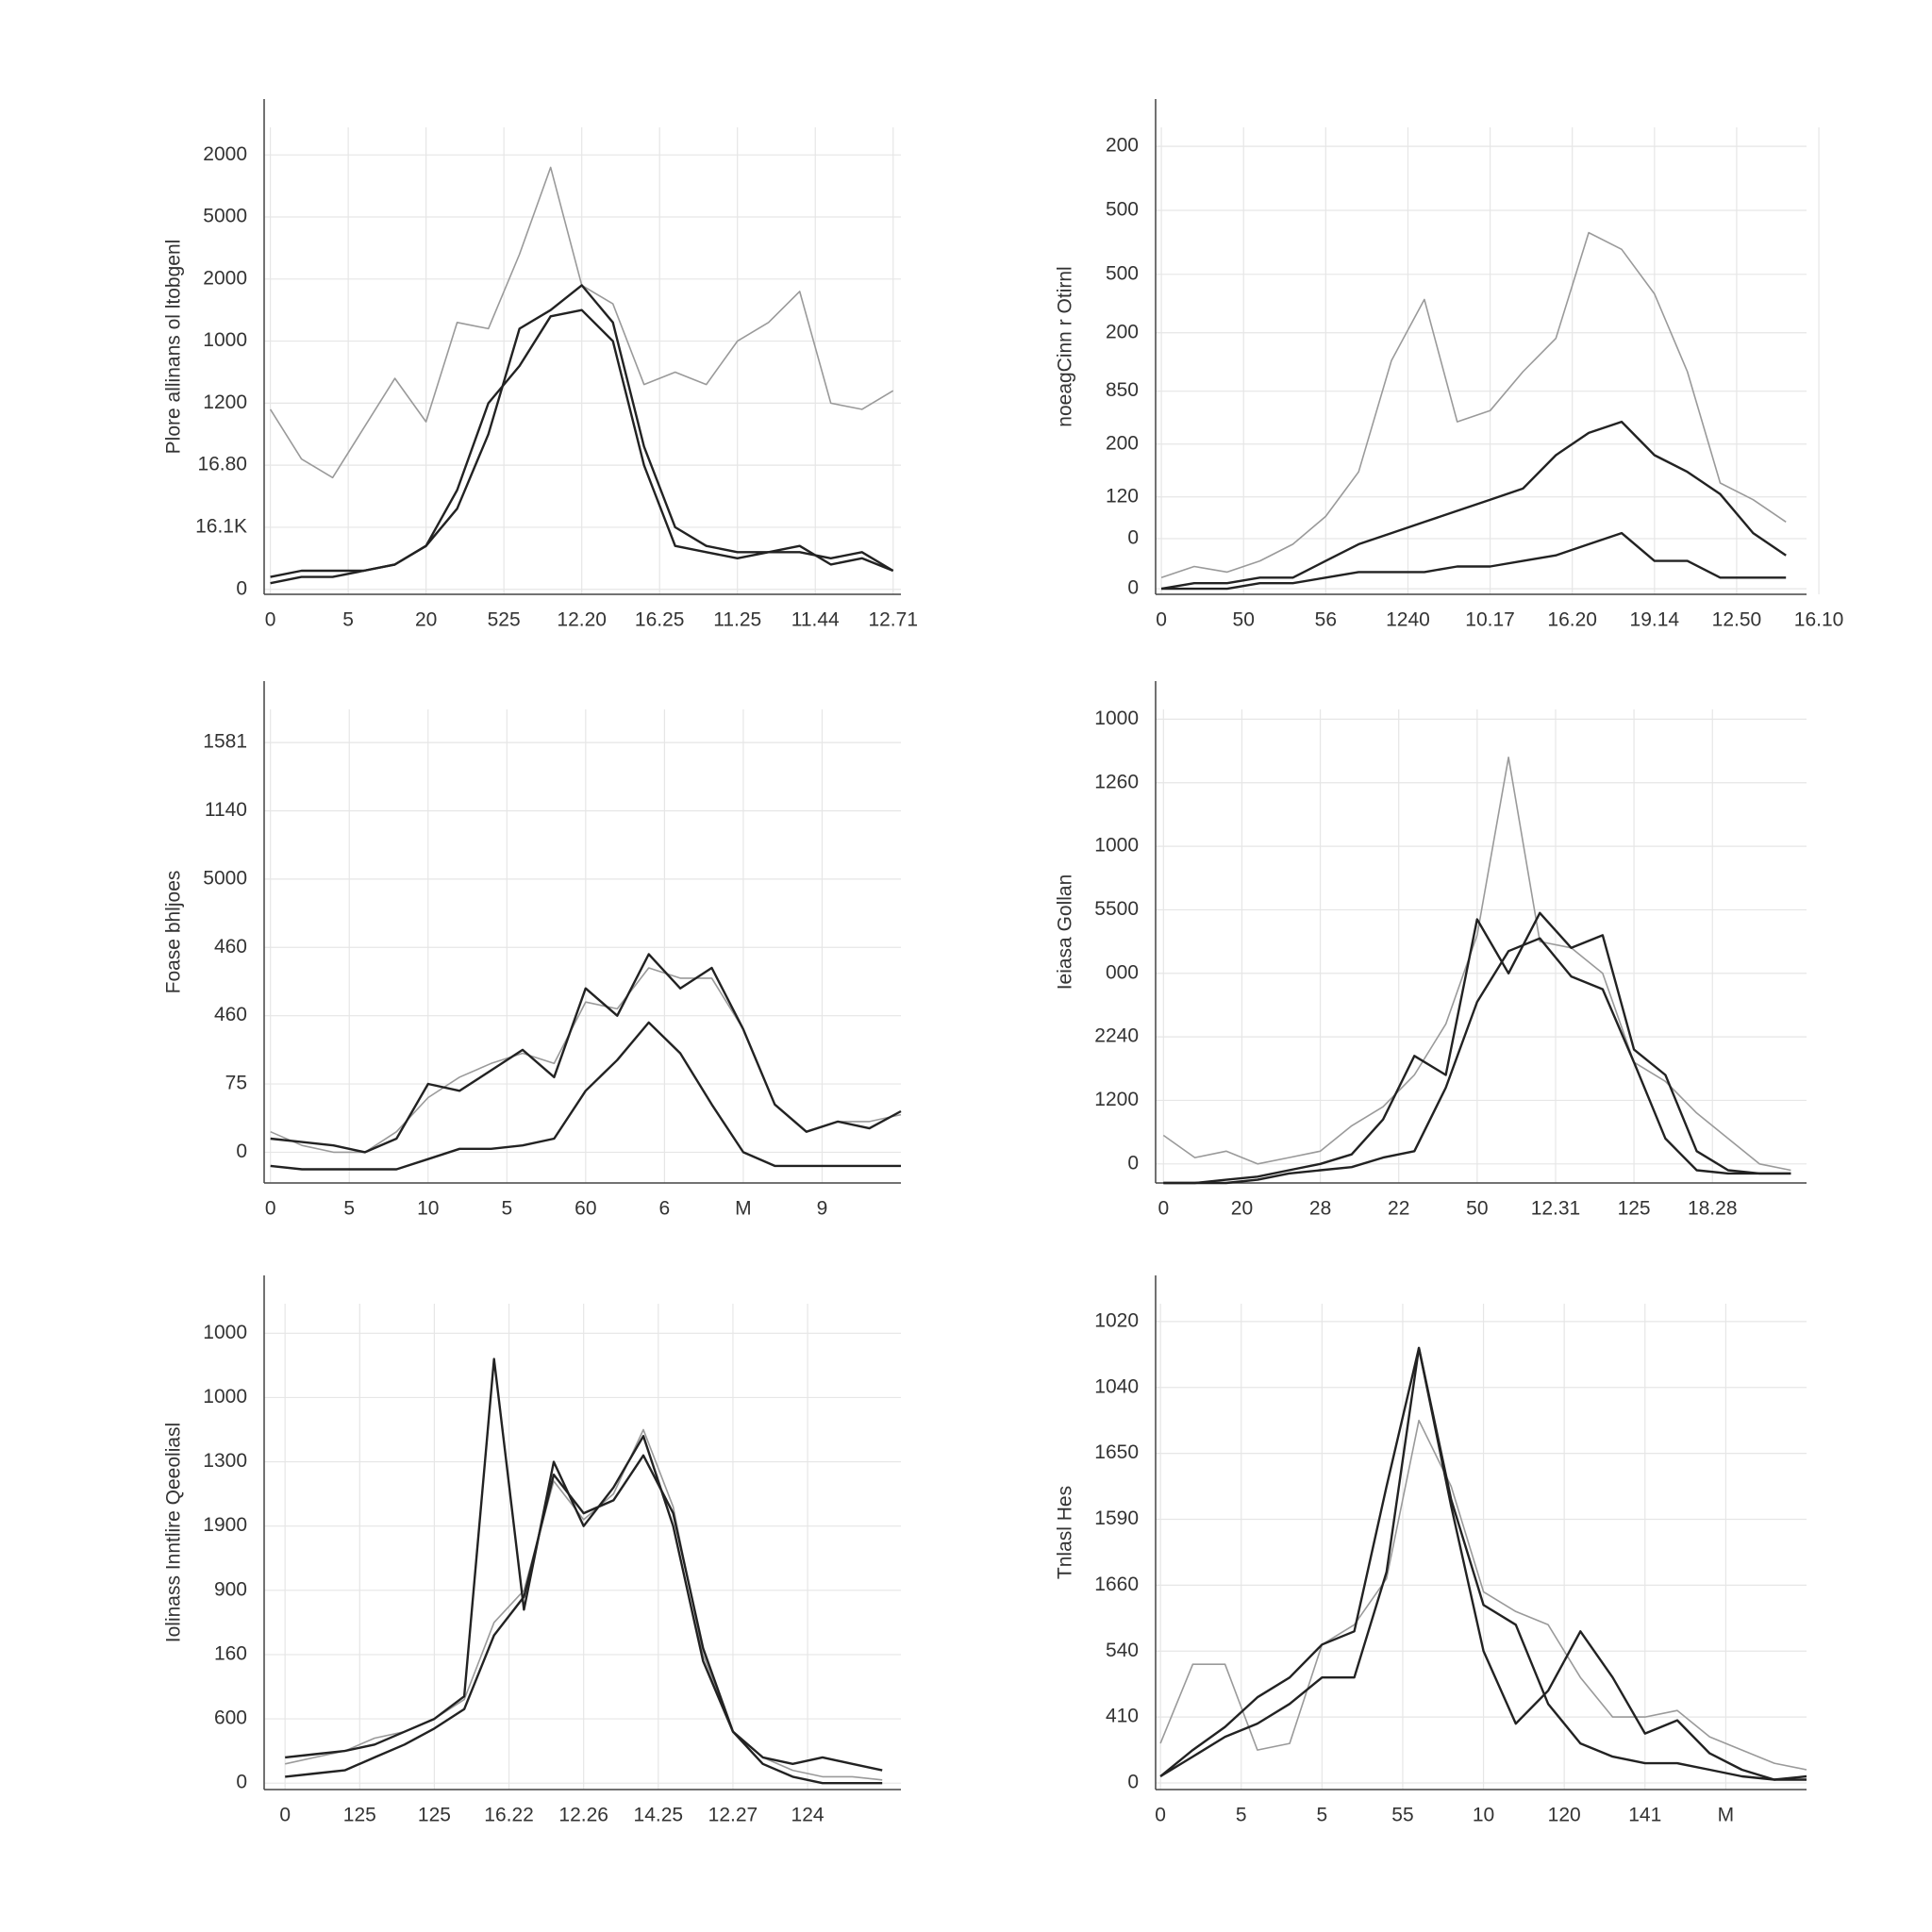 This screenshot has width=1932, height=1932. I want to click on x-tick-label: 124, so click(807, 1816).